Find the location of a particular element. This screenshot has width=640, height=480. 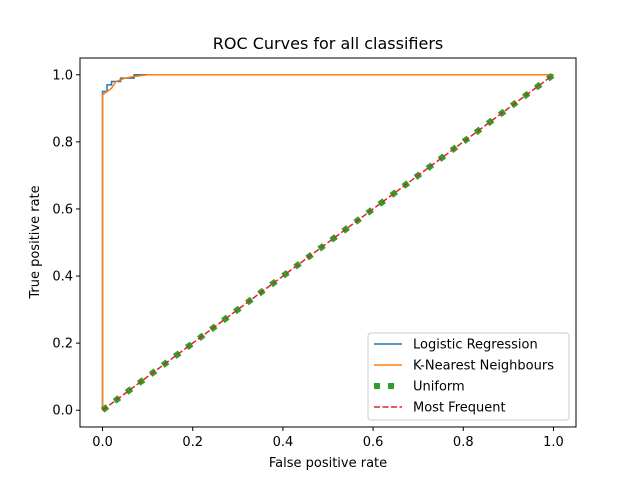

chart-title: ROC Curves for all classifiers is located at coordinates (328, 43).